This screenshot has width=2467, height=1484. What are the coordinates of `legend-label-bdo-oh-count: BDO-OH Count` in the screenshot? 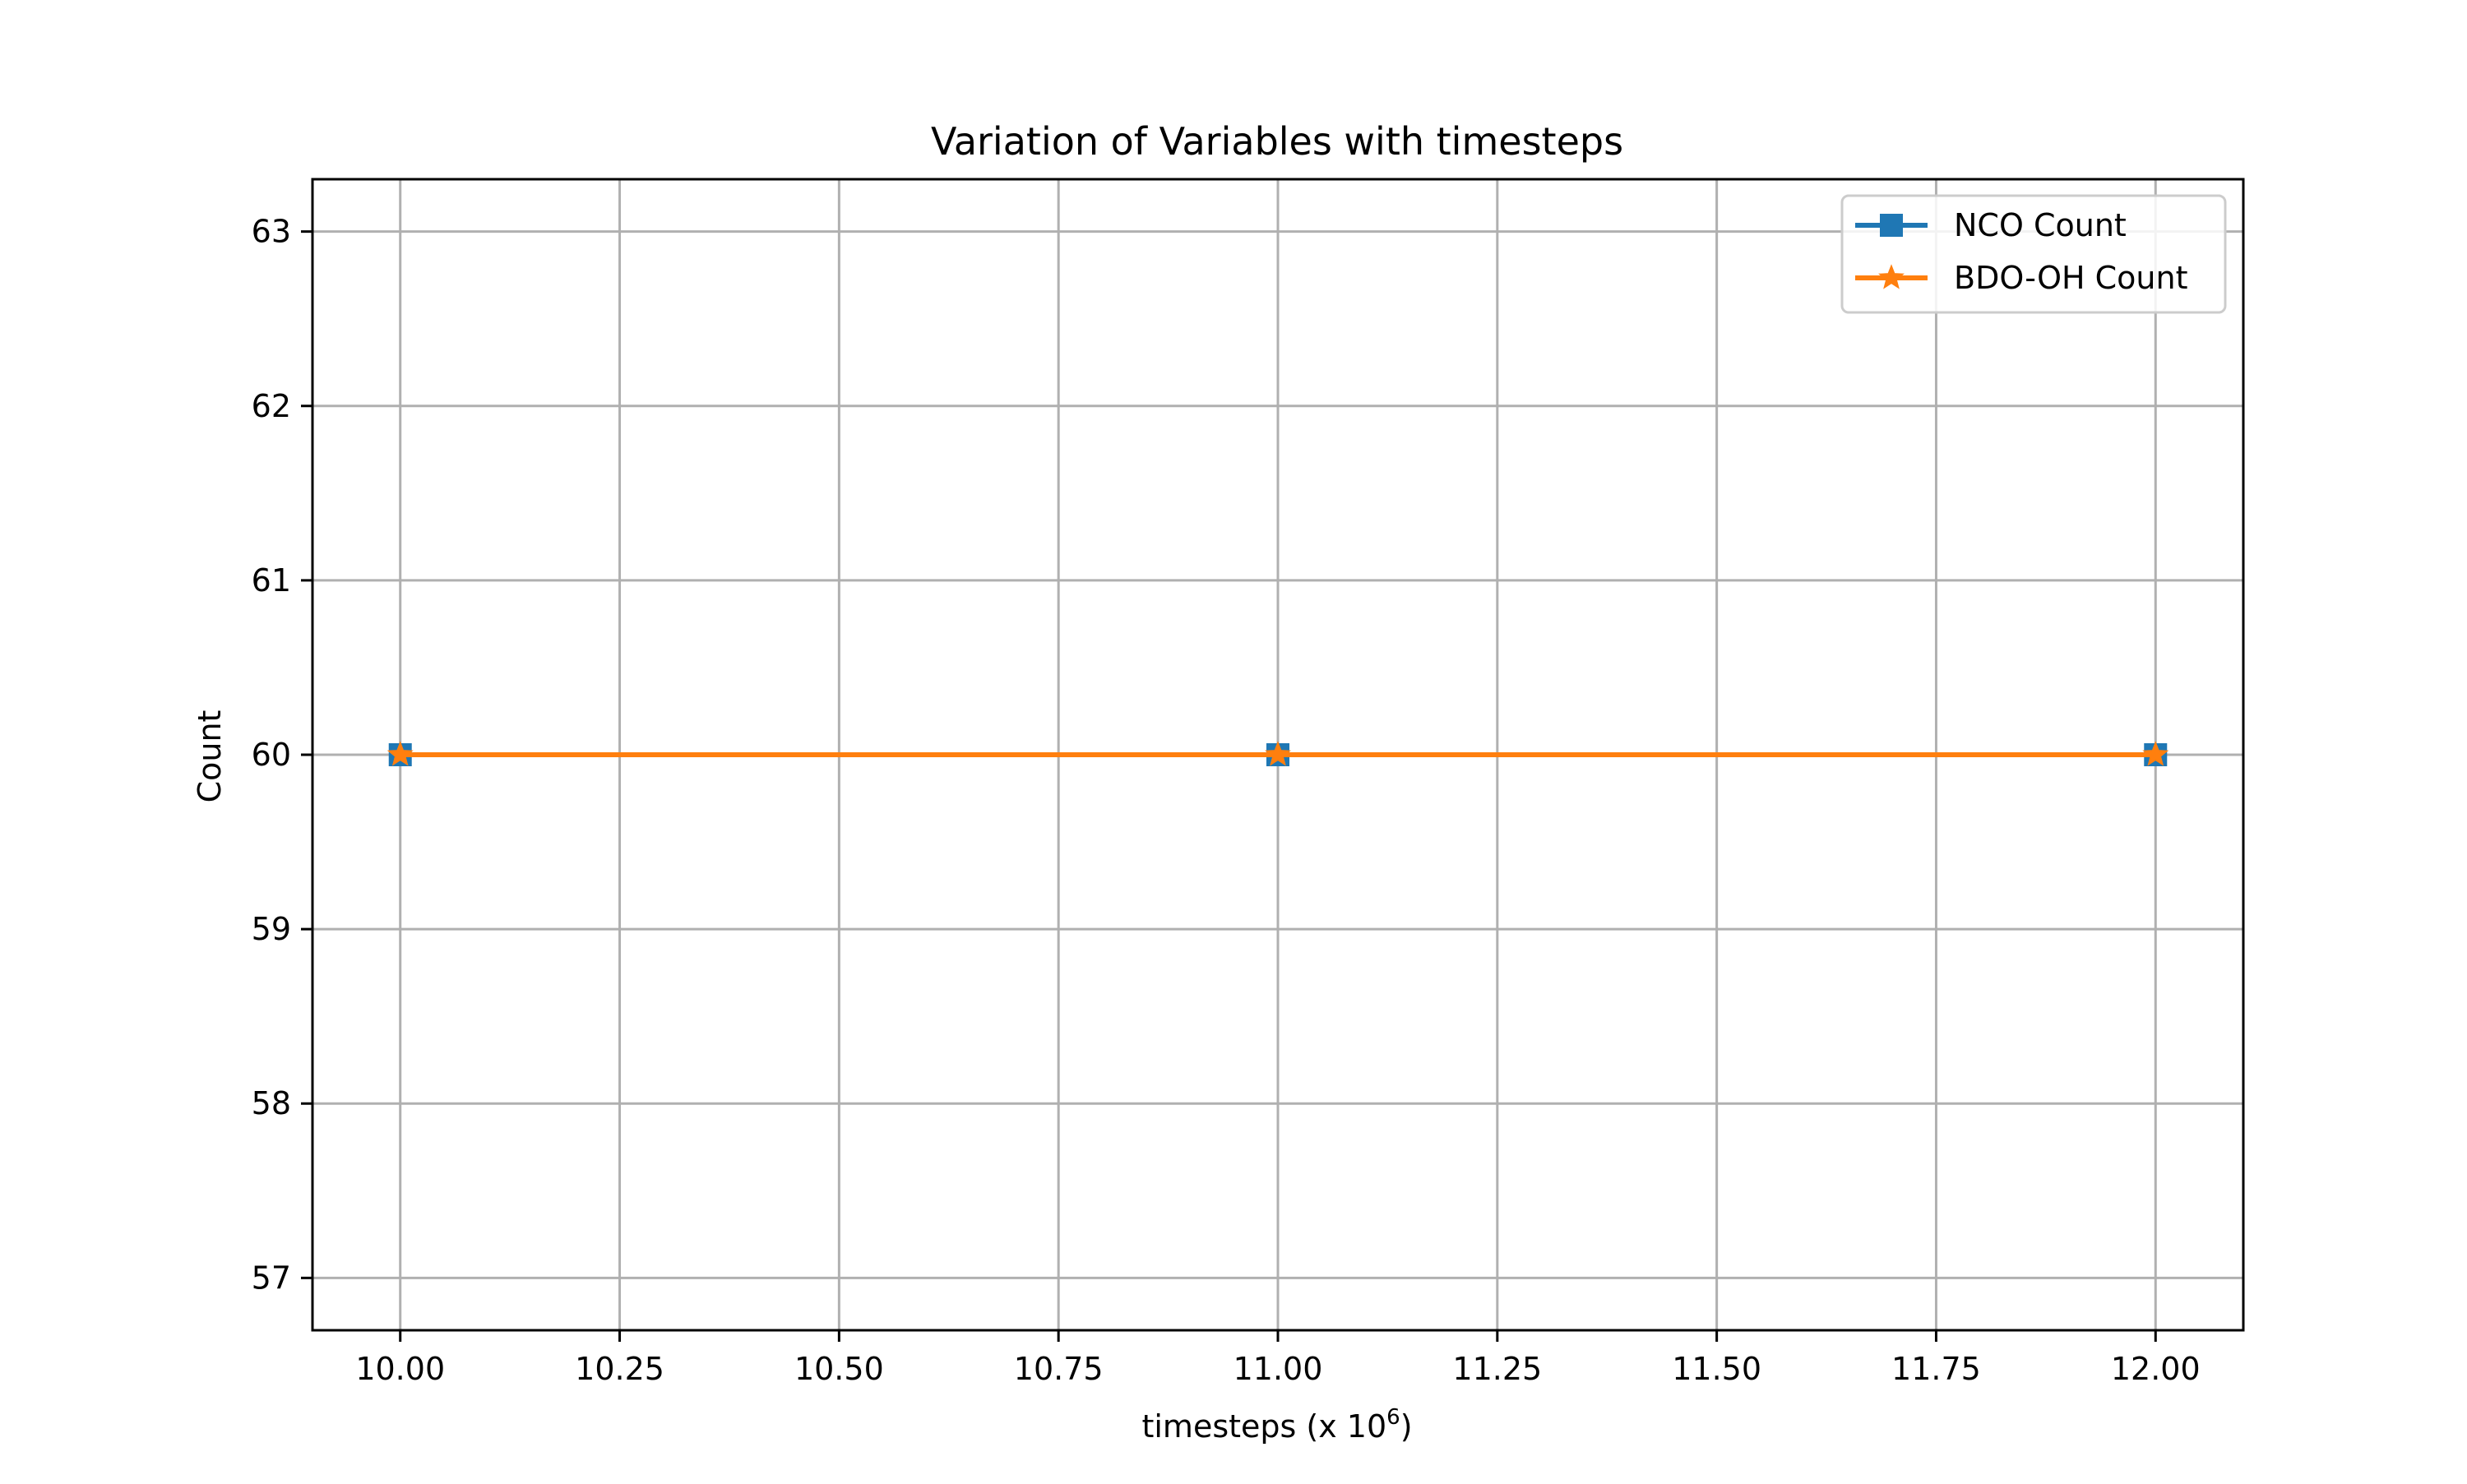 It's located at (2071, 278).